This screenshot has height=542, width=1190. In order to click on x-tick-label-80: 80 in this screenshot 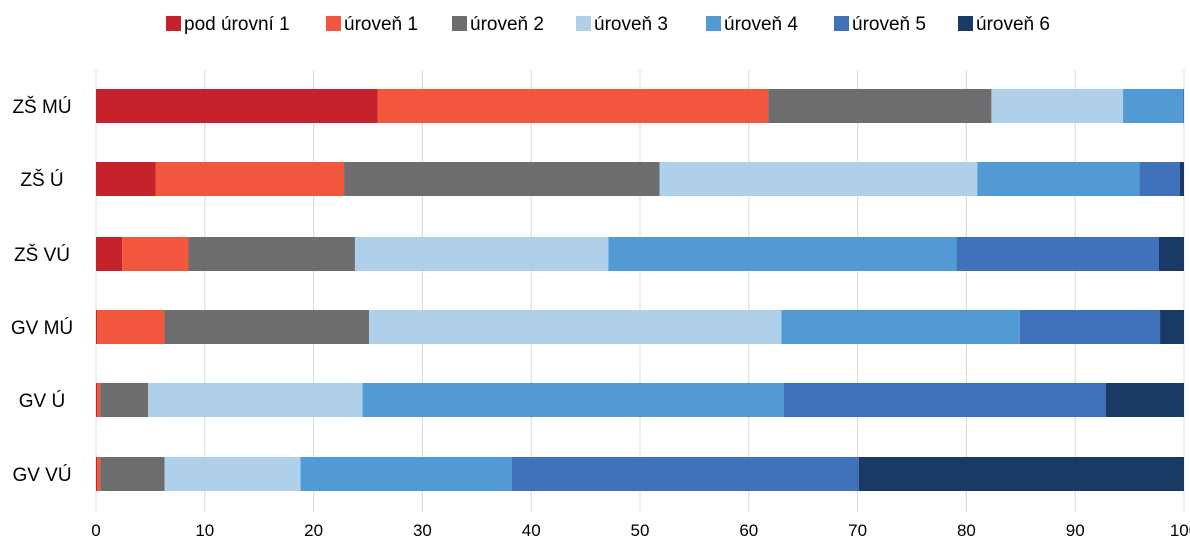, I will do `click(966, 530)`.